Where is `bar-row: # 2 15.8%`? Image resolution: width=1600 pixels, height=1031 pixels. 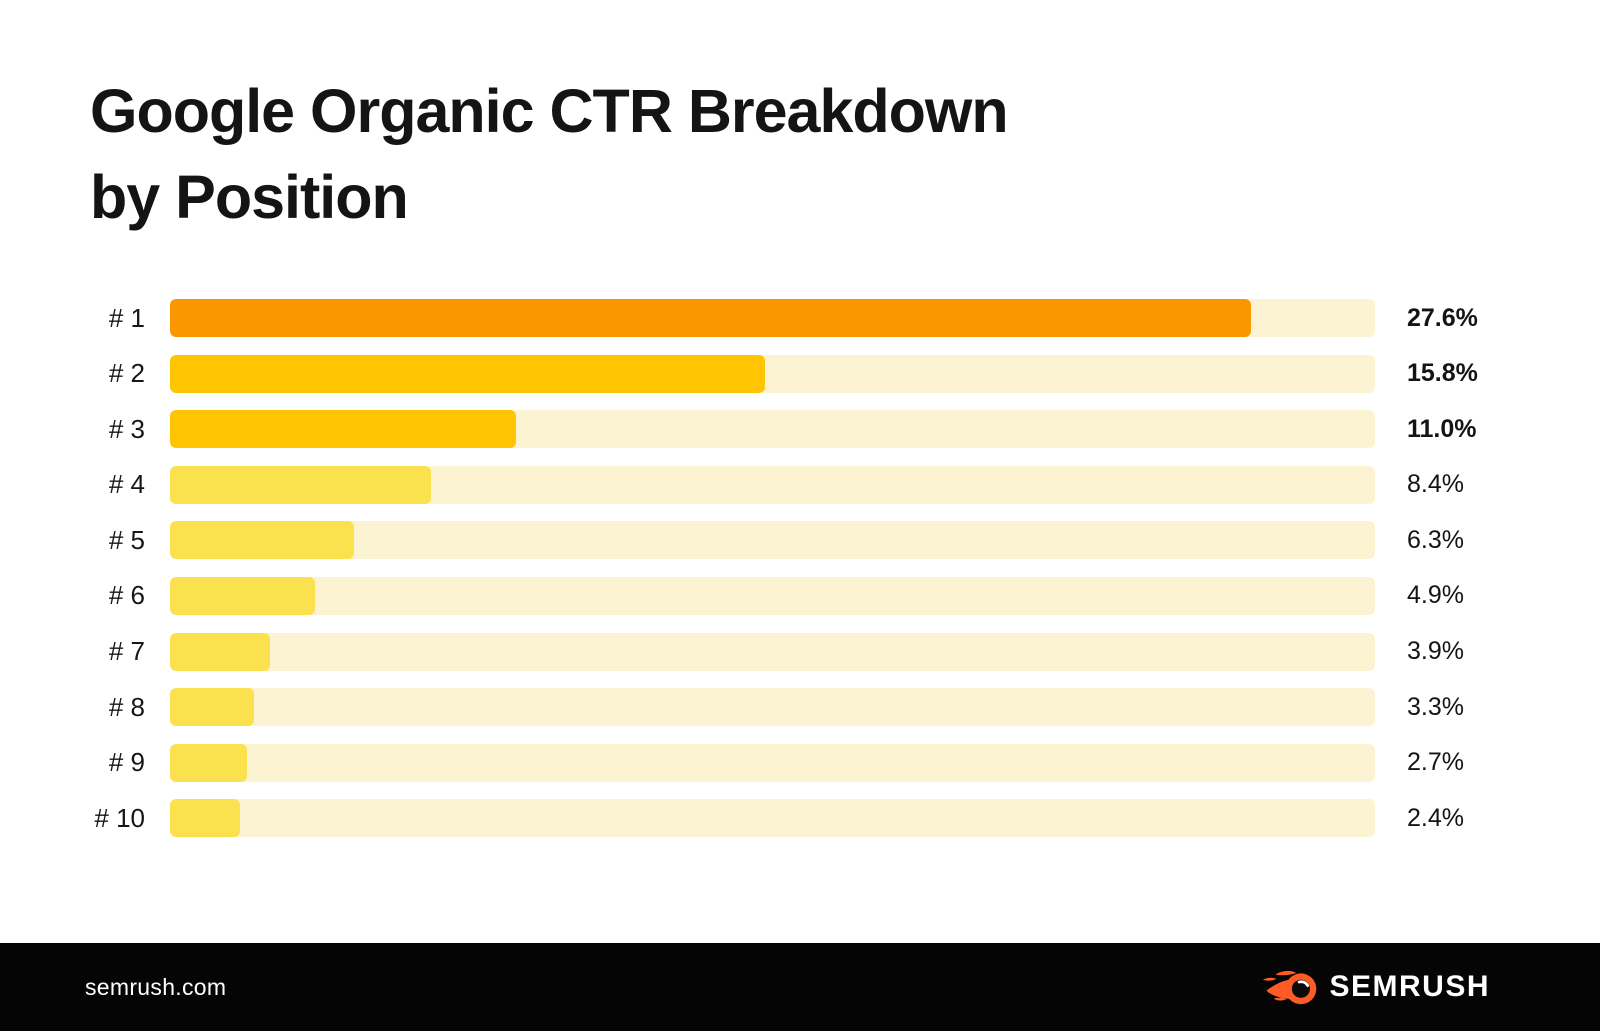
bar-row: # 2 15.8% is located at coordinates (813, 373).